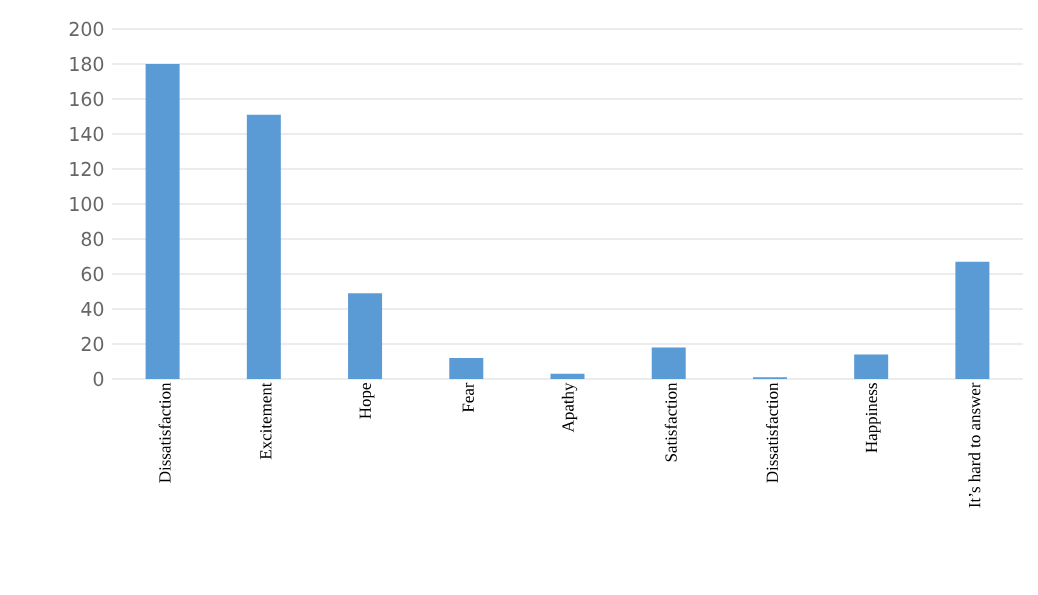 This screenshot has height=595, width=1038. Describe the element at coordinates (468, 397) in the screenshot. I see `x-tick-label: Fear` at that location.